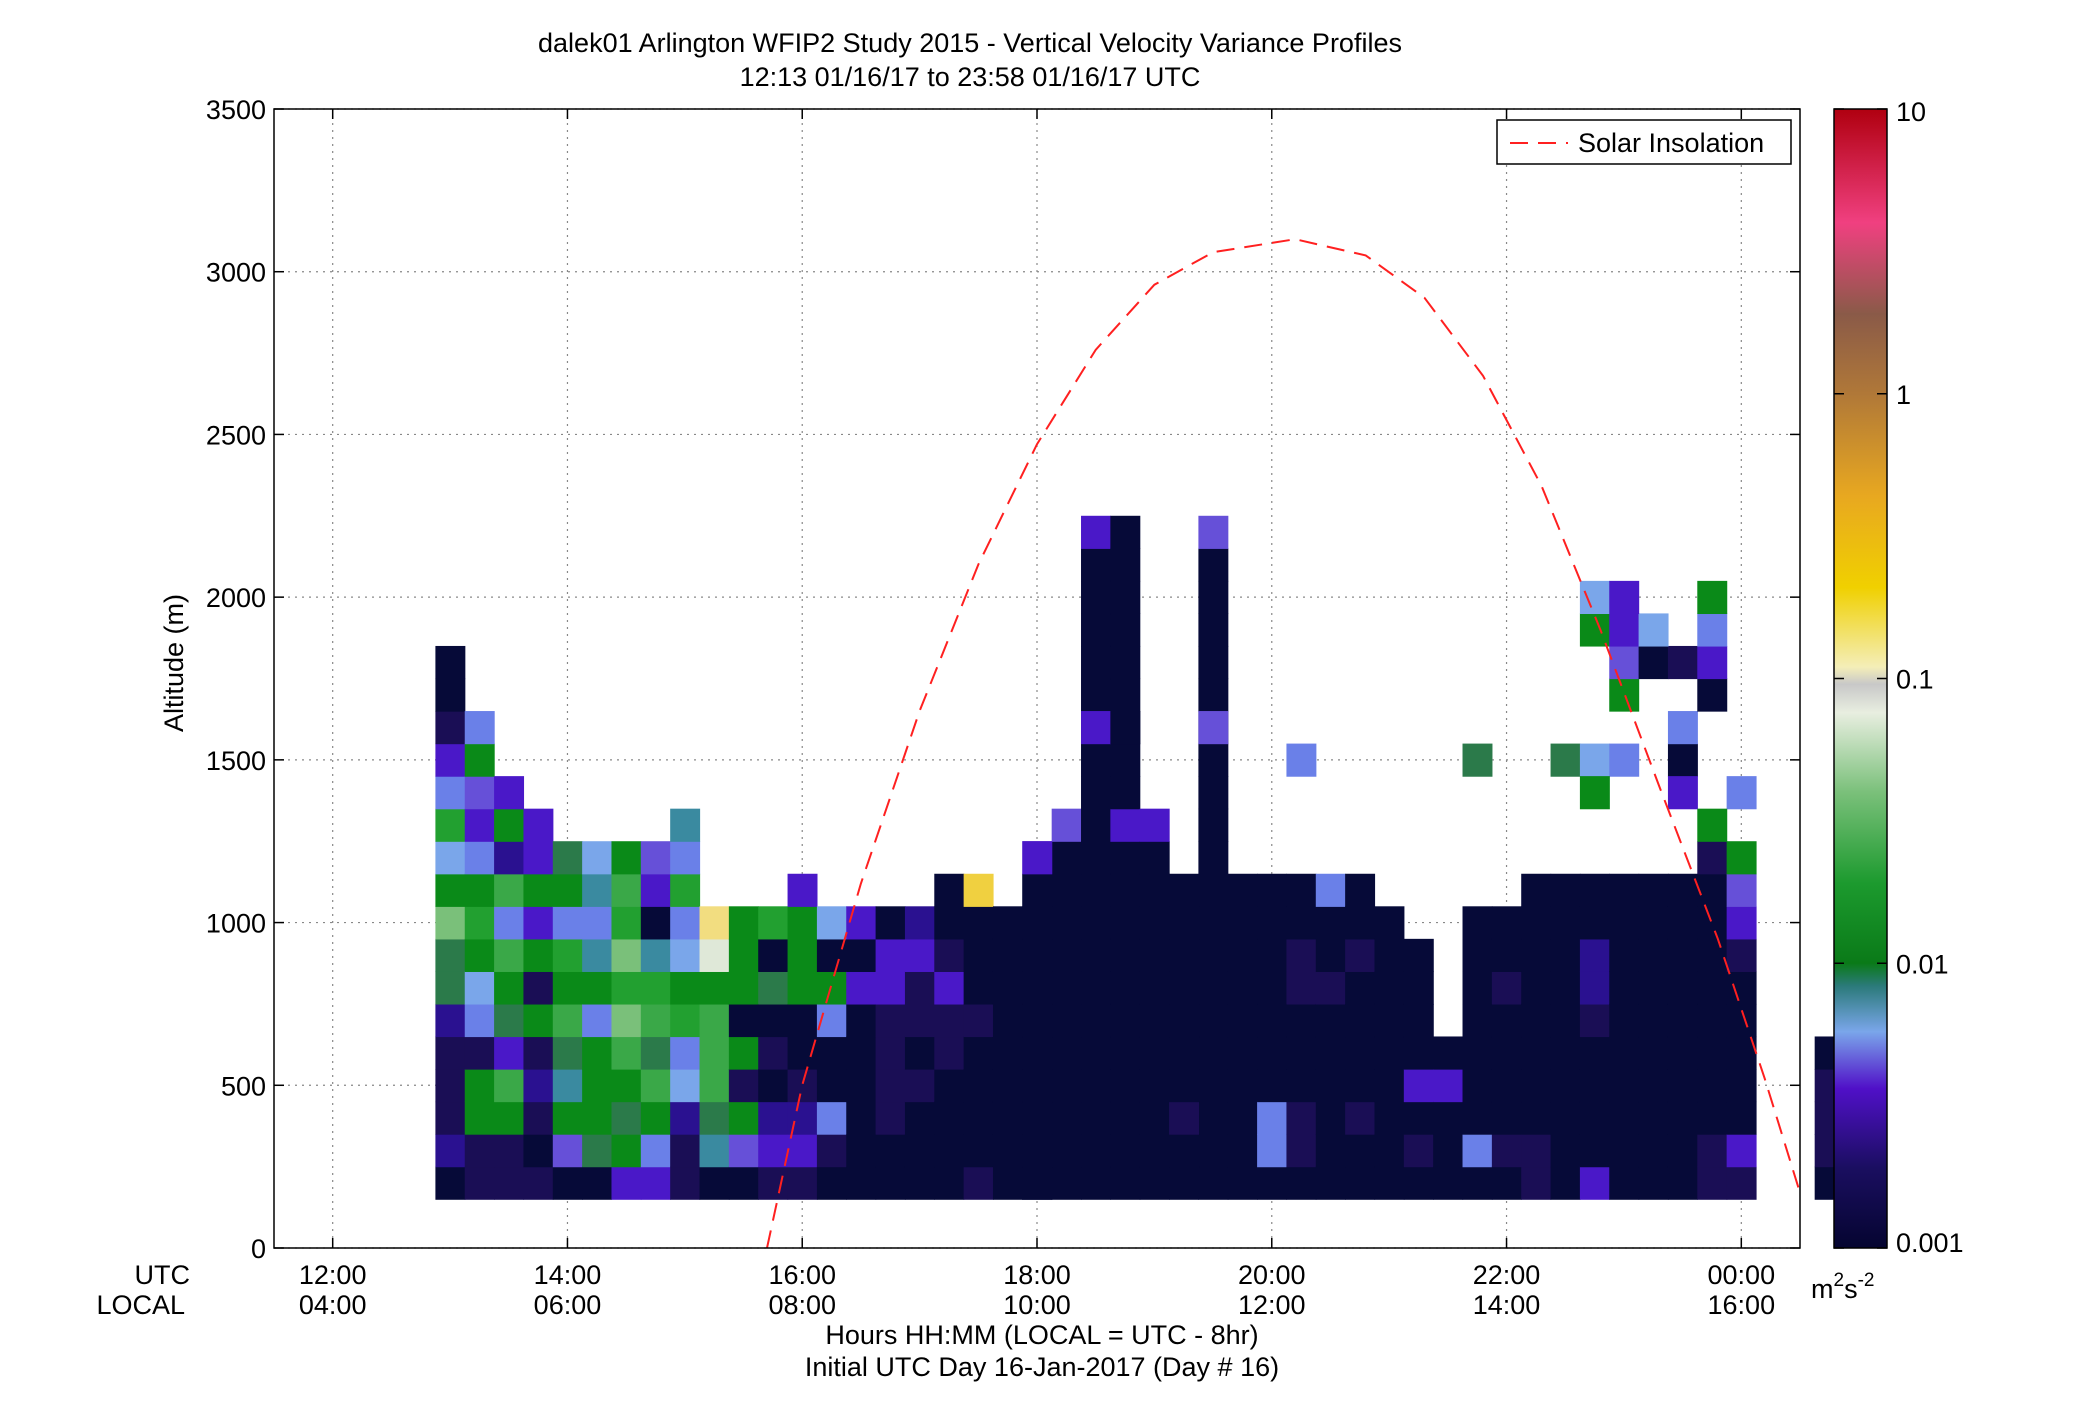 The height and width of the screenshot is (1425, 2098). What do you see at coordinates (236, 110) in the screenshot?
I see `y-tick-label: 3500` at bounding box center [236, 110].